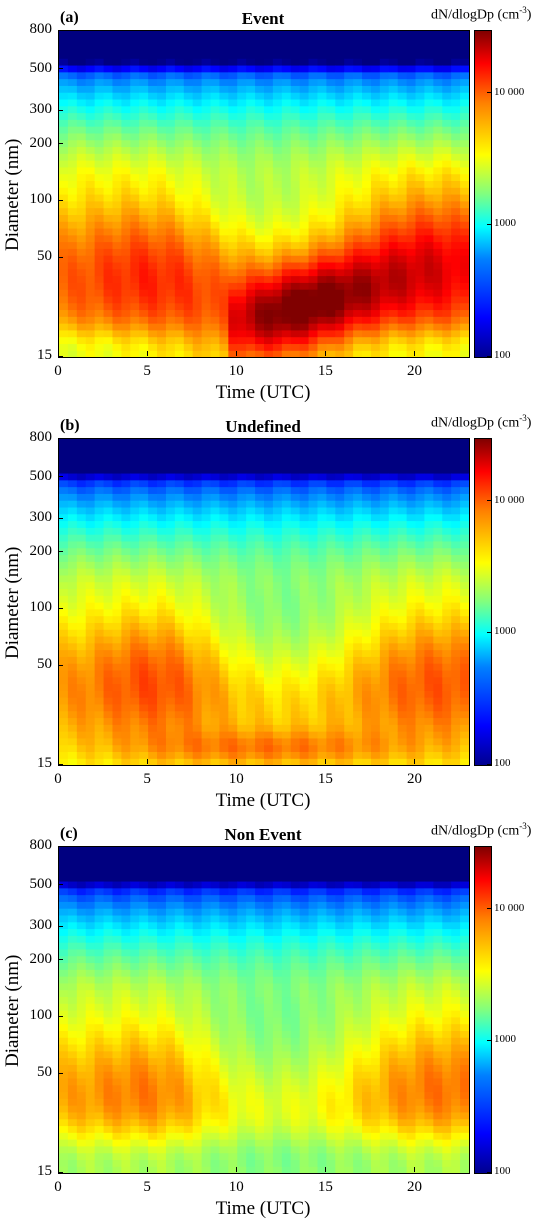  What do you see at coordinates (325, 779) in the screenshot?
I see `x-tick-label: 15` at bounding box center [325, 779].